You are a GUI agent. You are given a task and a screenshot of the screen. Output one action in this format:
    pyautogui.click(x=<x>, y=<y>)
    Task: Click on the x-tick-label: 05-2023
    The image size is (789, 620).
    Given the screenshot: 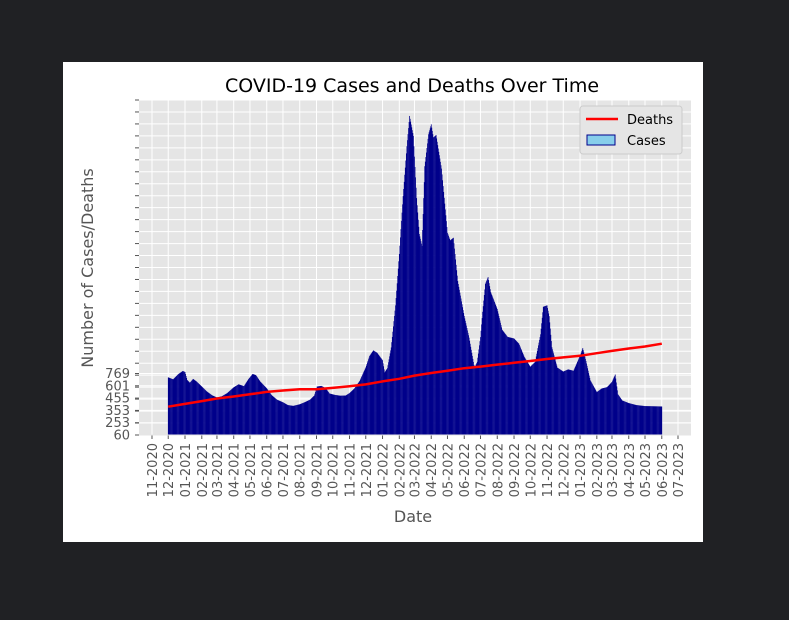 What is the action you would take?
    pyautogui.click(x=646, y=470)
    